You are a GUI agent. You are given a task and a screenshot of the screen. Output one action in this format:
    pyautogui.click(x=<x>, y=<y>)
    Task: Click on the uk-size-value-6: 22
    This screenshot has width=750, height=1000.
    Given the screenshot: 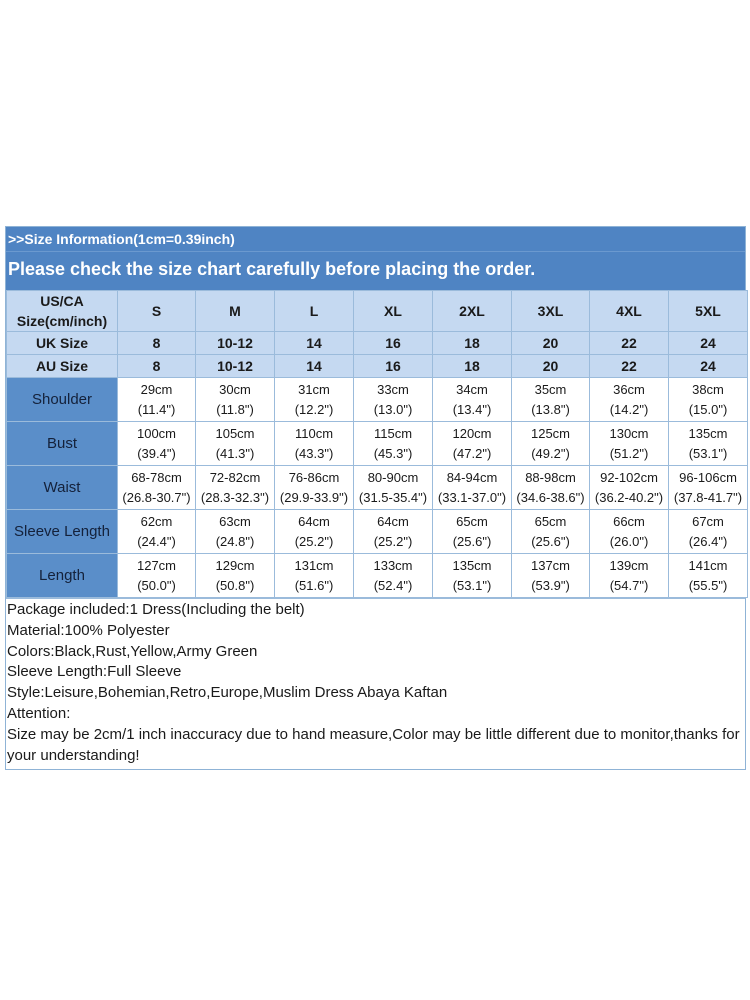 What is the action you would take?
    pyautogui.click(x=629, y=343)
    